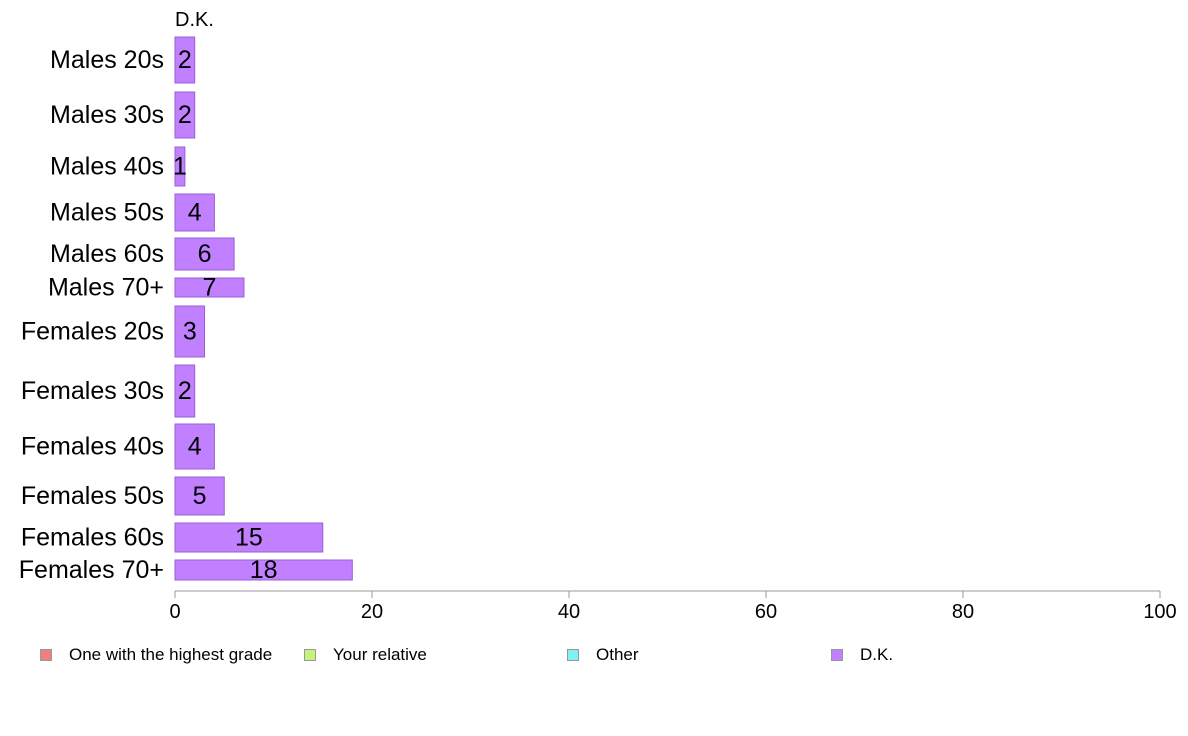 The image size is (1188, 736). I want to click on legend-item-highest-grade: One with the highest grade, so click(156, 655).